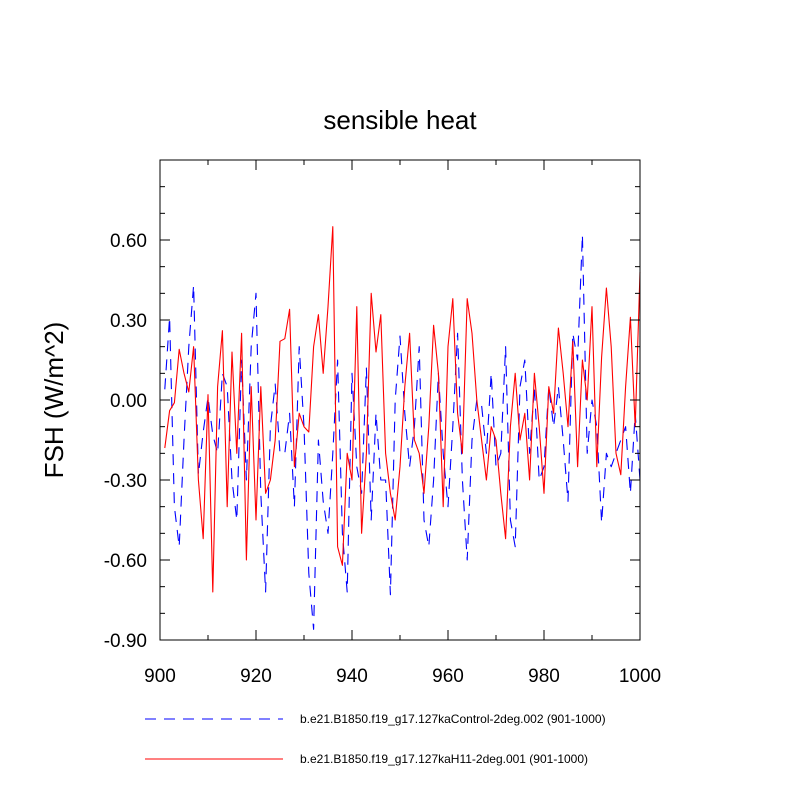  Describe the element at coordinates (160, 676) in the screenshot. I see `x-tick-label: 900` at that location.